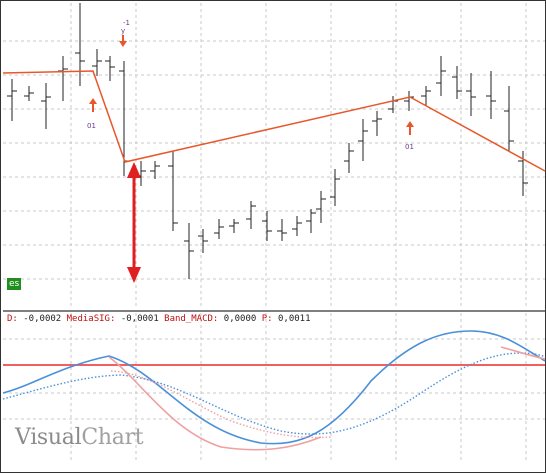 The height and width of the screenshot is (474, 546). What do you see at coordinates (409, 147) in the screenshot?
I see `right-mark-label: 01` at bounding box center [409, 147].